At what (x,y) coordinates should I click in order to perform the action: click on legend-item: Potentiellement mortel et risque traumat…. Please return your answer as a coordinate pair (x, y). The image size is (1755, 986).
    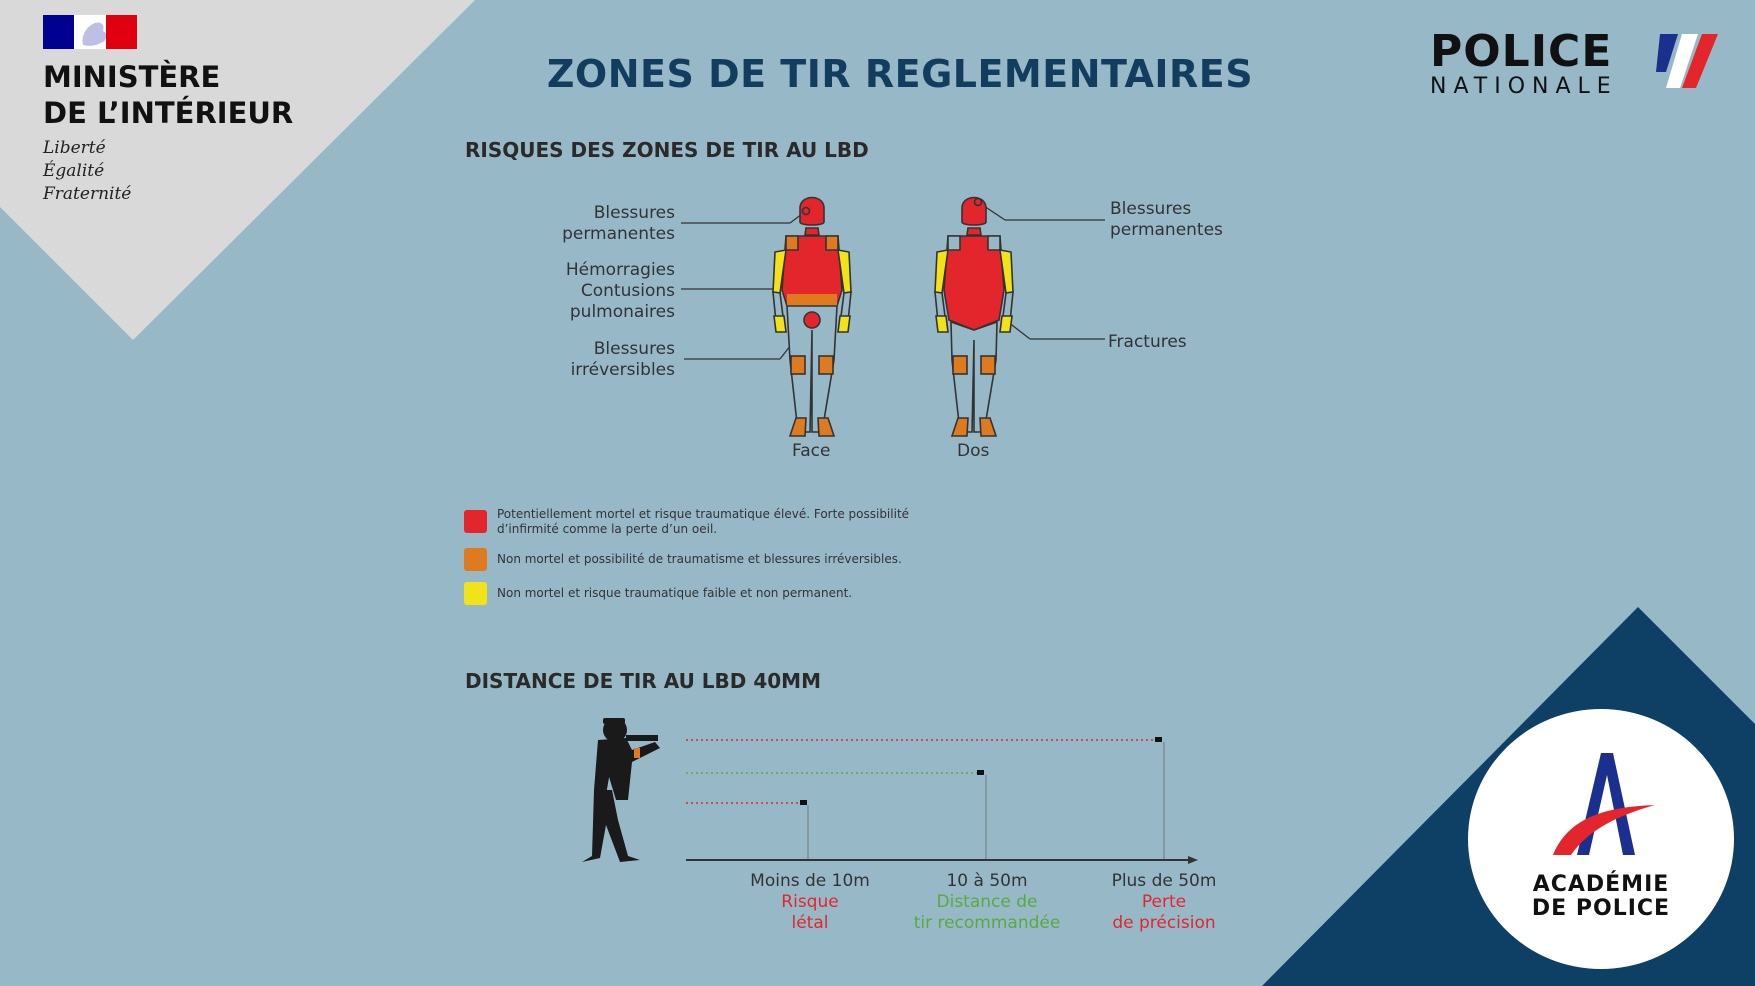
    Looking at the image, I should click on (686, 522).